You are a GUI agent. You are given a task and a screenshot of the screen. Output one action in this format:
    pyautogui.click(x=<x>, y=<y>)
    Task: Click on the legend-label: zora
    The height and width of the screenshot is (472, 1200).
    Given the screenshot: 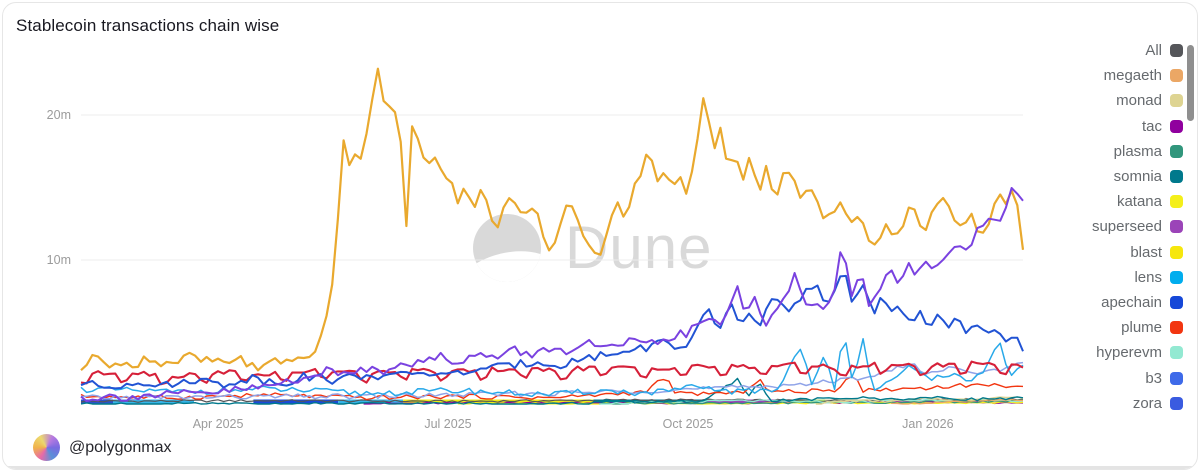 What is the action you would take?
    pyautogui.click(x=1147, y=403)
    